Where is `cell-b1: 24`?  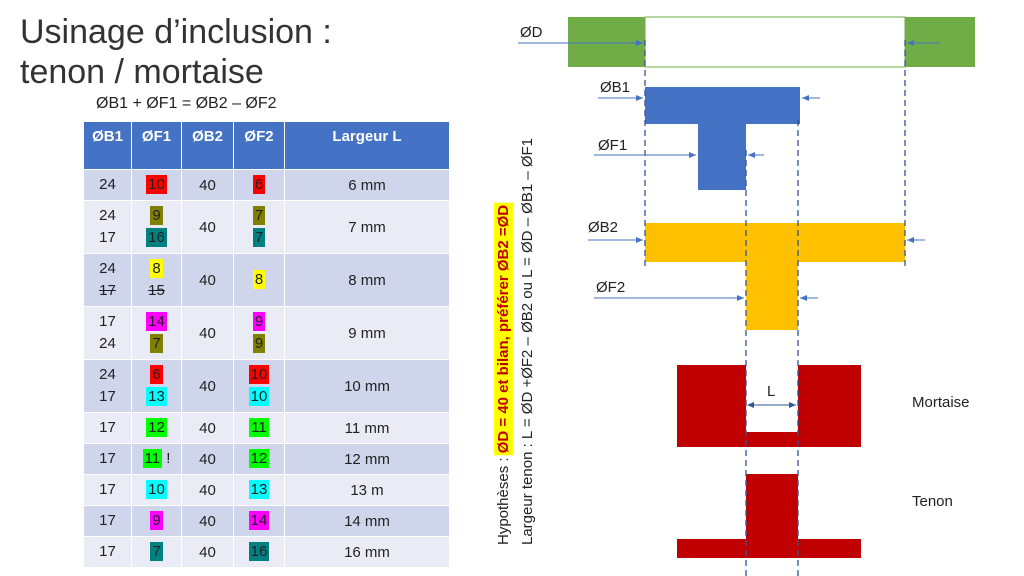 cell-b1: 24 is located at coordinates (107, 185).